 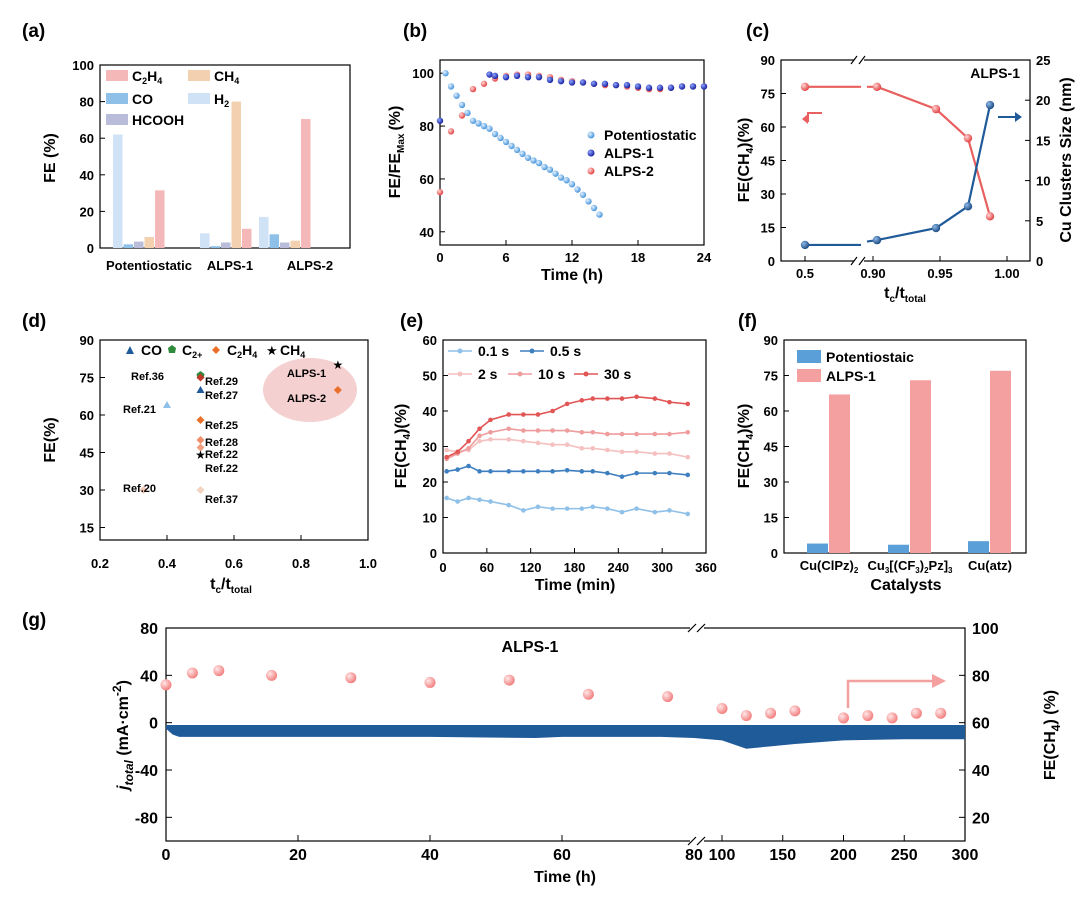 What do you see at coordinates (567, 443) in the screenshot?
I see `line-10s` at bounding box center [567, 443].